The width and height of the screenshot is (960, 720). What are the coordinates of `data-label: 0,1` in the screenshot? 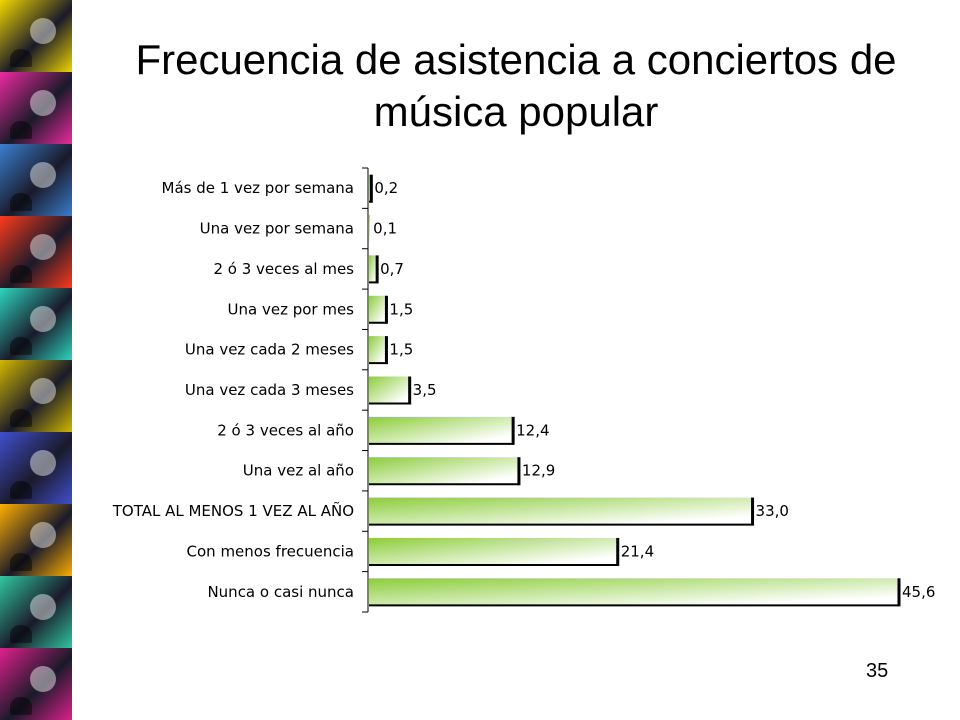 It's located at (385, 229).